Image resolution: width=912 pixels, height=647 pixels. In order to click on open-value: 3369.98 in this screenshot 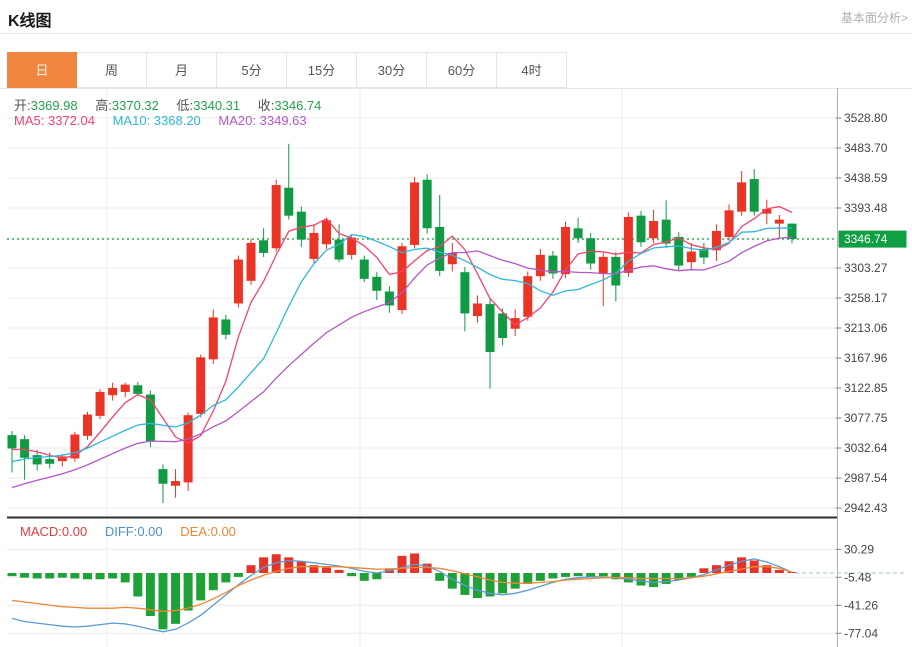, I will do `click(54, 105)`.